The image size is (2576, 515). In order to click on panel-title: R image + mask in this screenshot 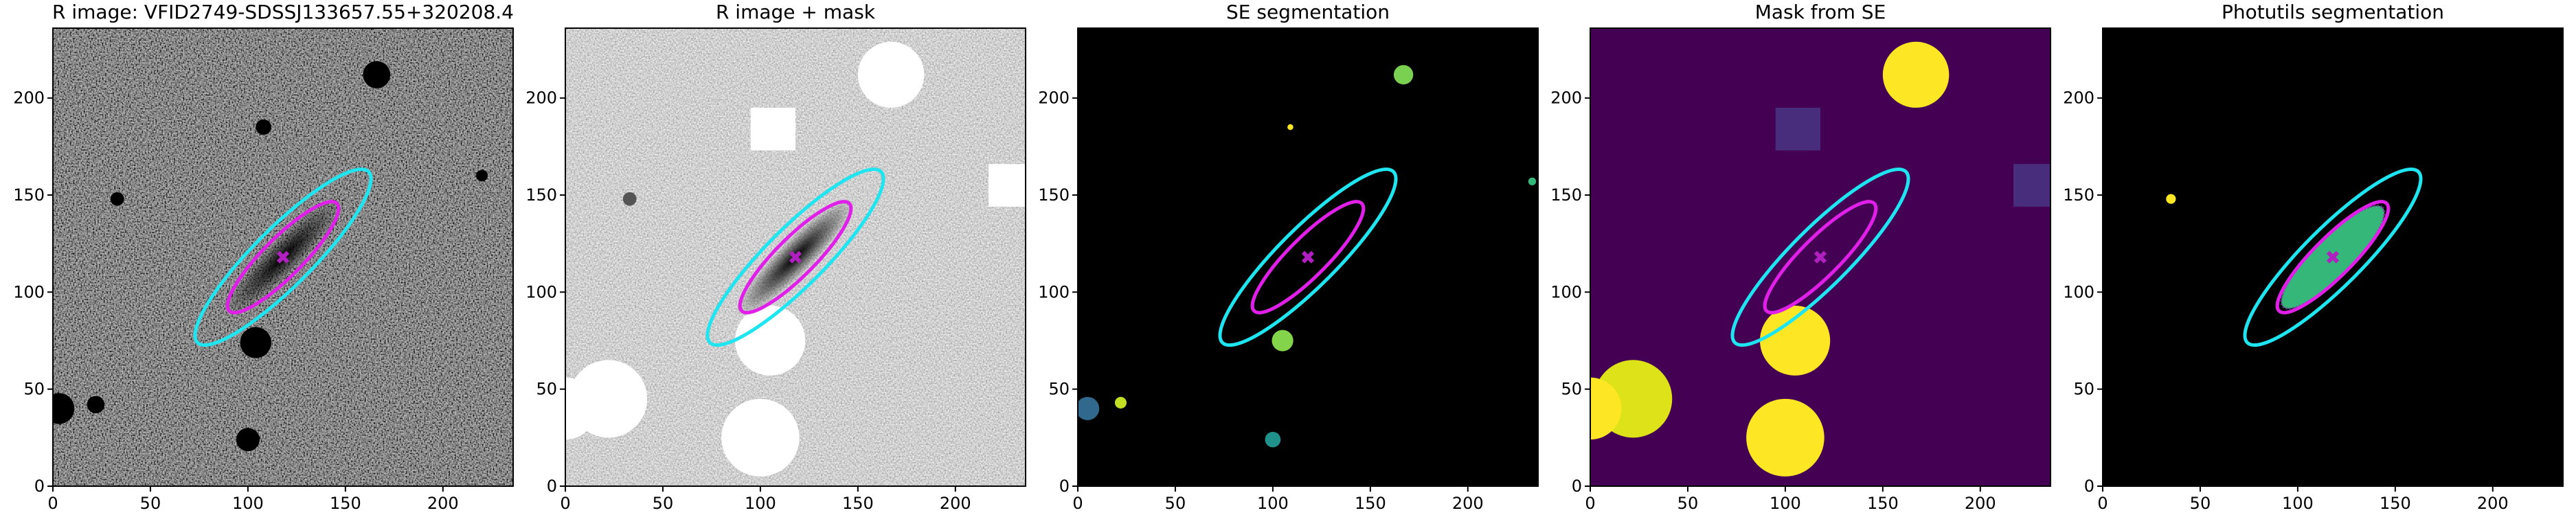, I will do `click(796, 12)`.